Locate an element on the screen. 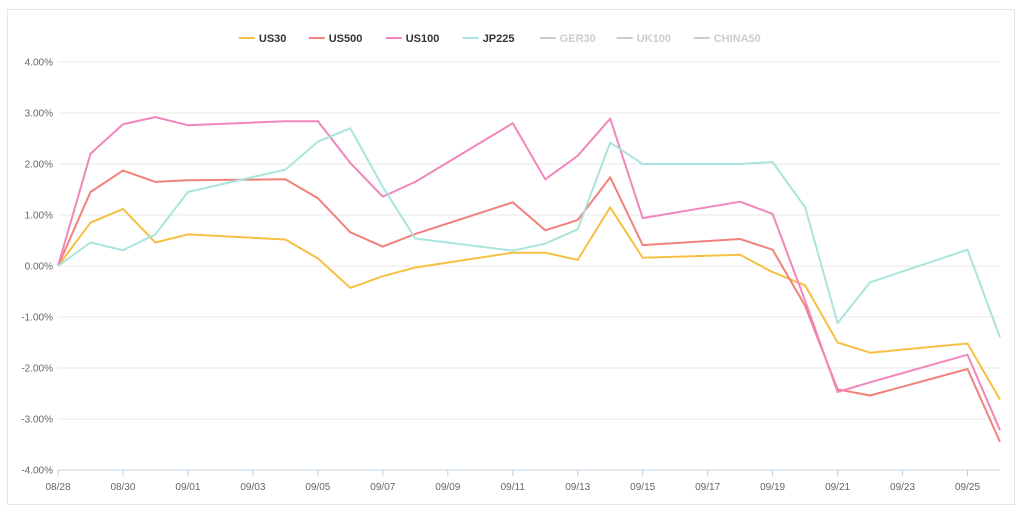  x-tick-label: 09/07 is located at coordinates (382, 487).